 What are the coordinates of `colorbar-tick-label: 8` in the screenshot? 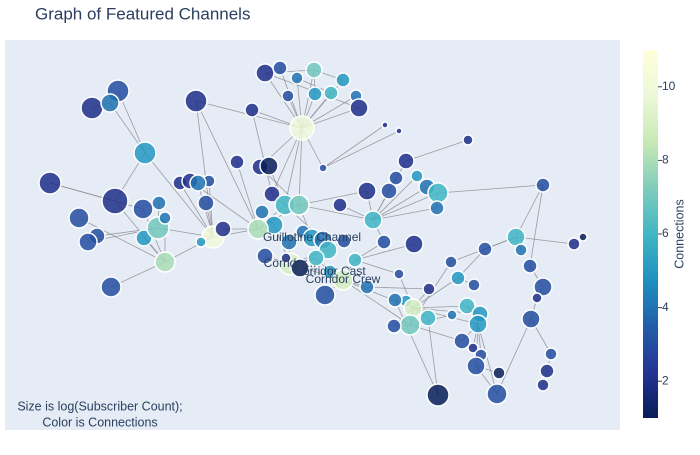 It's located at (665, 160).